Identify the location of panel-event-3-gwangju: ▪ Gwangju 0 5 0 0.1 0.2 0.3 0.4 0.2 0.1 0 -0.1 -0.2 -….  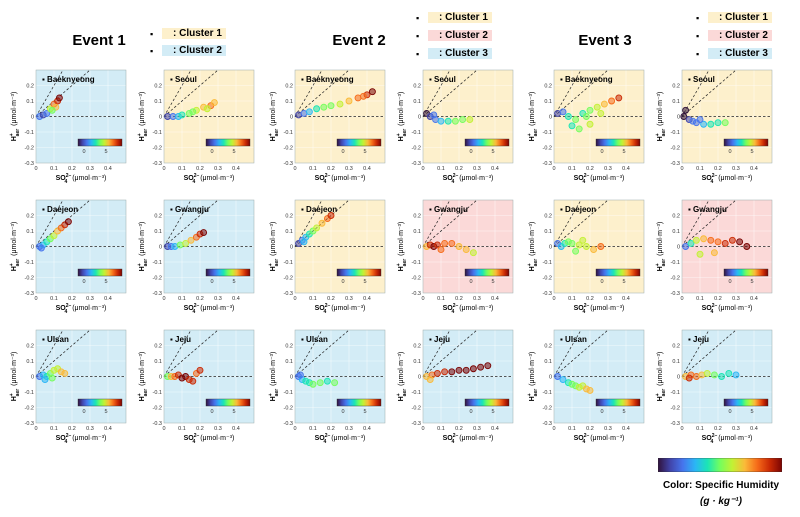
(714, 257).